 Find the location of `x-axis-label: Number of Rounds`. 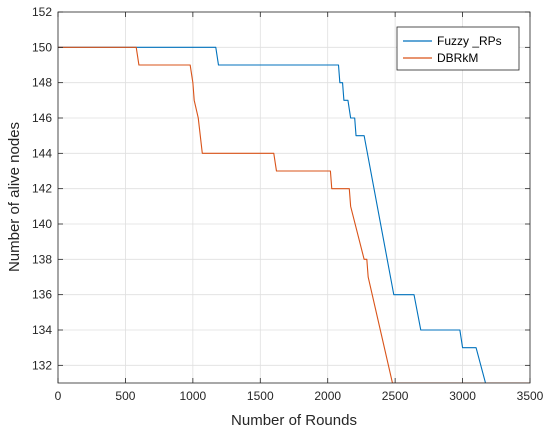

x-axis-label: Number of Rounds is located at coordinates (294, 420).